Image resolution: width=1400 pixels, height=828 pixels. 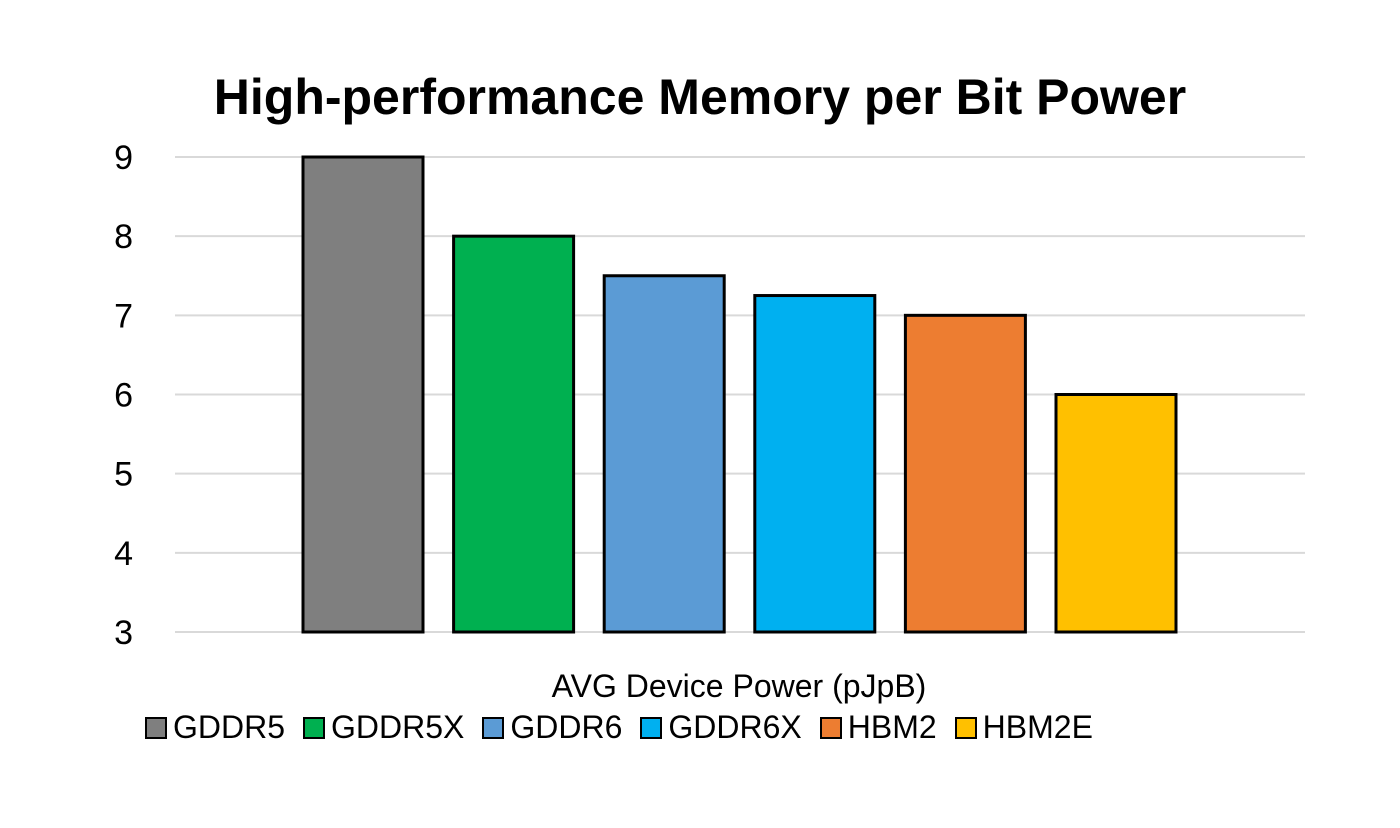 What do you see at coordinates (1037, 727) in the screenshot?
I see `legend-label: HBM2E` at bounding box center [1037, 727].